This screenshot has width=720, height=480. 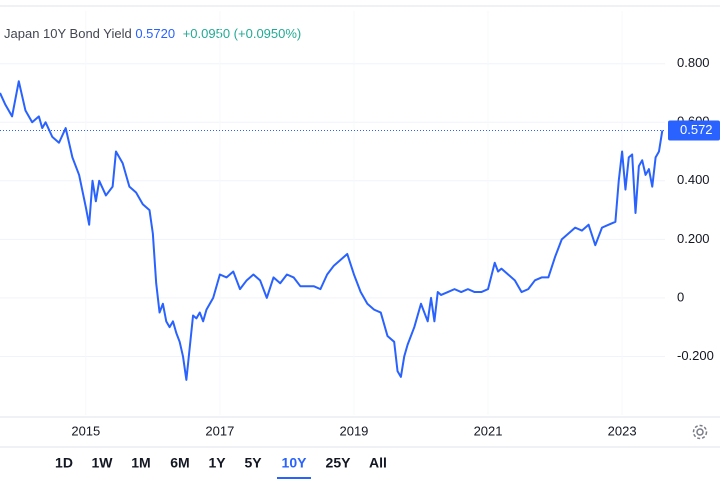 I want to click on y-tick-label: 0.200, so click(x=693, y=238).